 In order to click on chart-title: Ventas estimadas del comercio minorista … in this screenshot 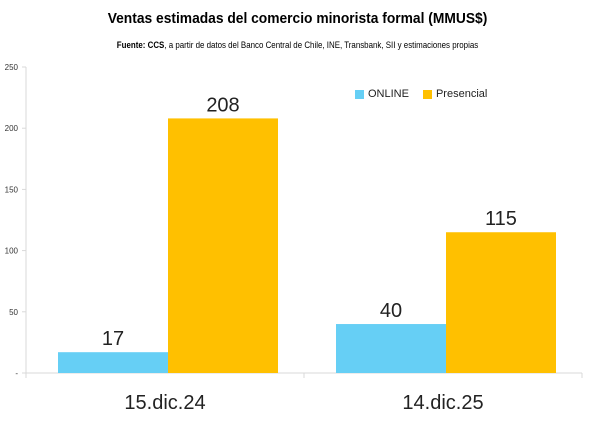, I will do `click(297, 18)`.